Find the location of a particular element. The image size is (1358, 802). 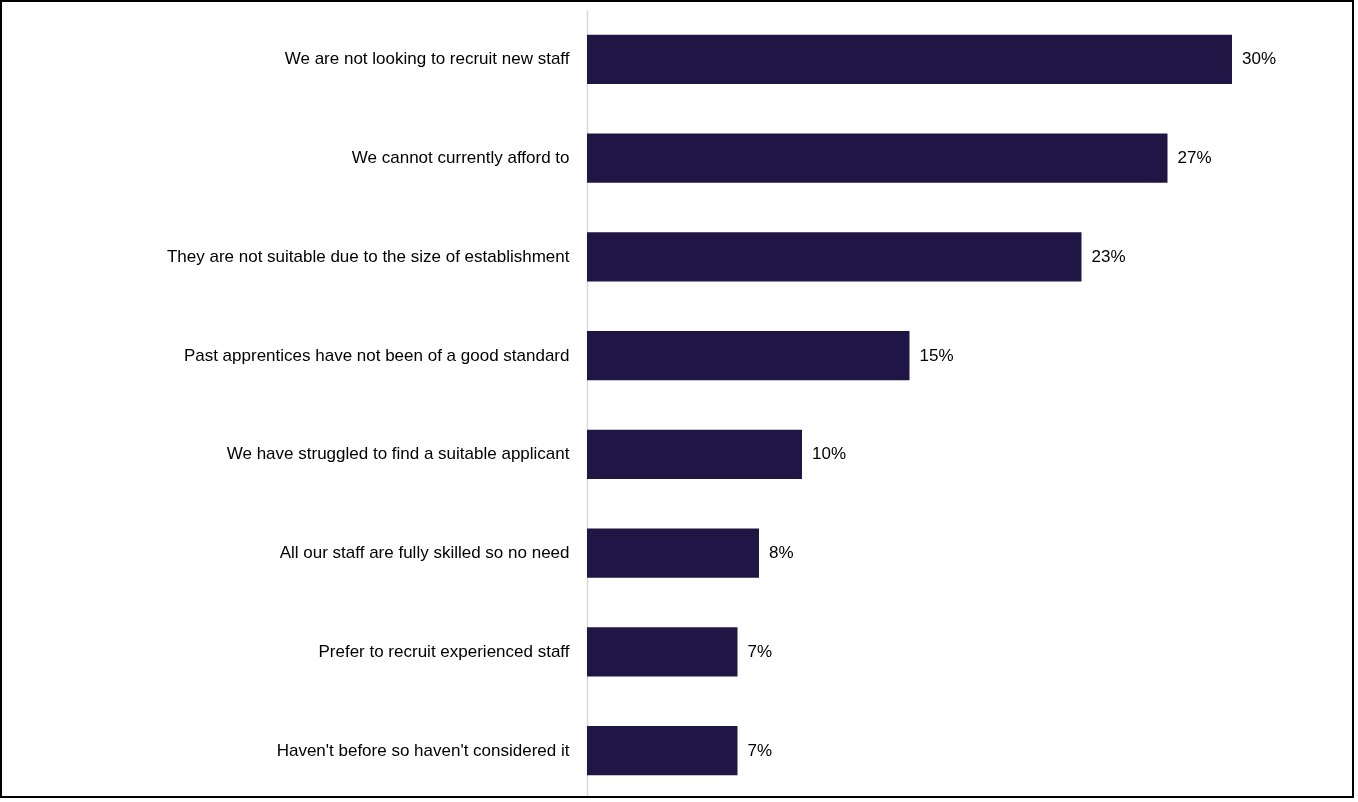

y-tick-label: Haven't before so haven't considered it is located at coordinates (423, 750).